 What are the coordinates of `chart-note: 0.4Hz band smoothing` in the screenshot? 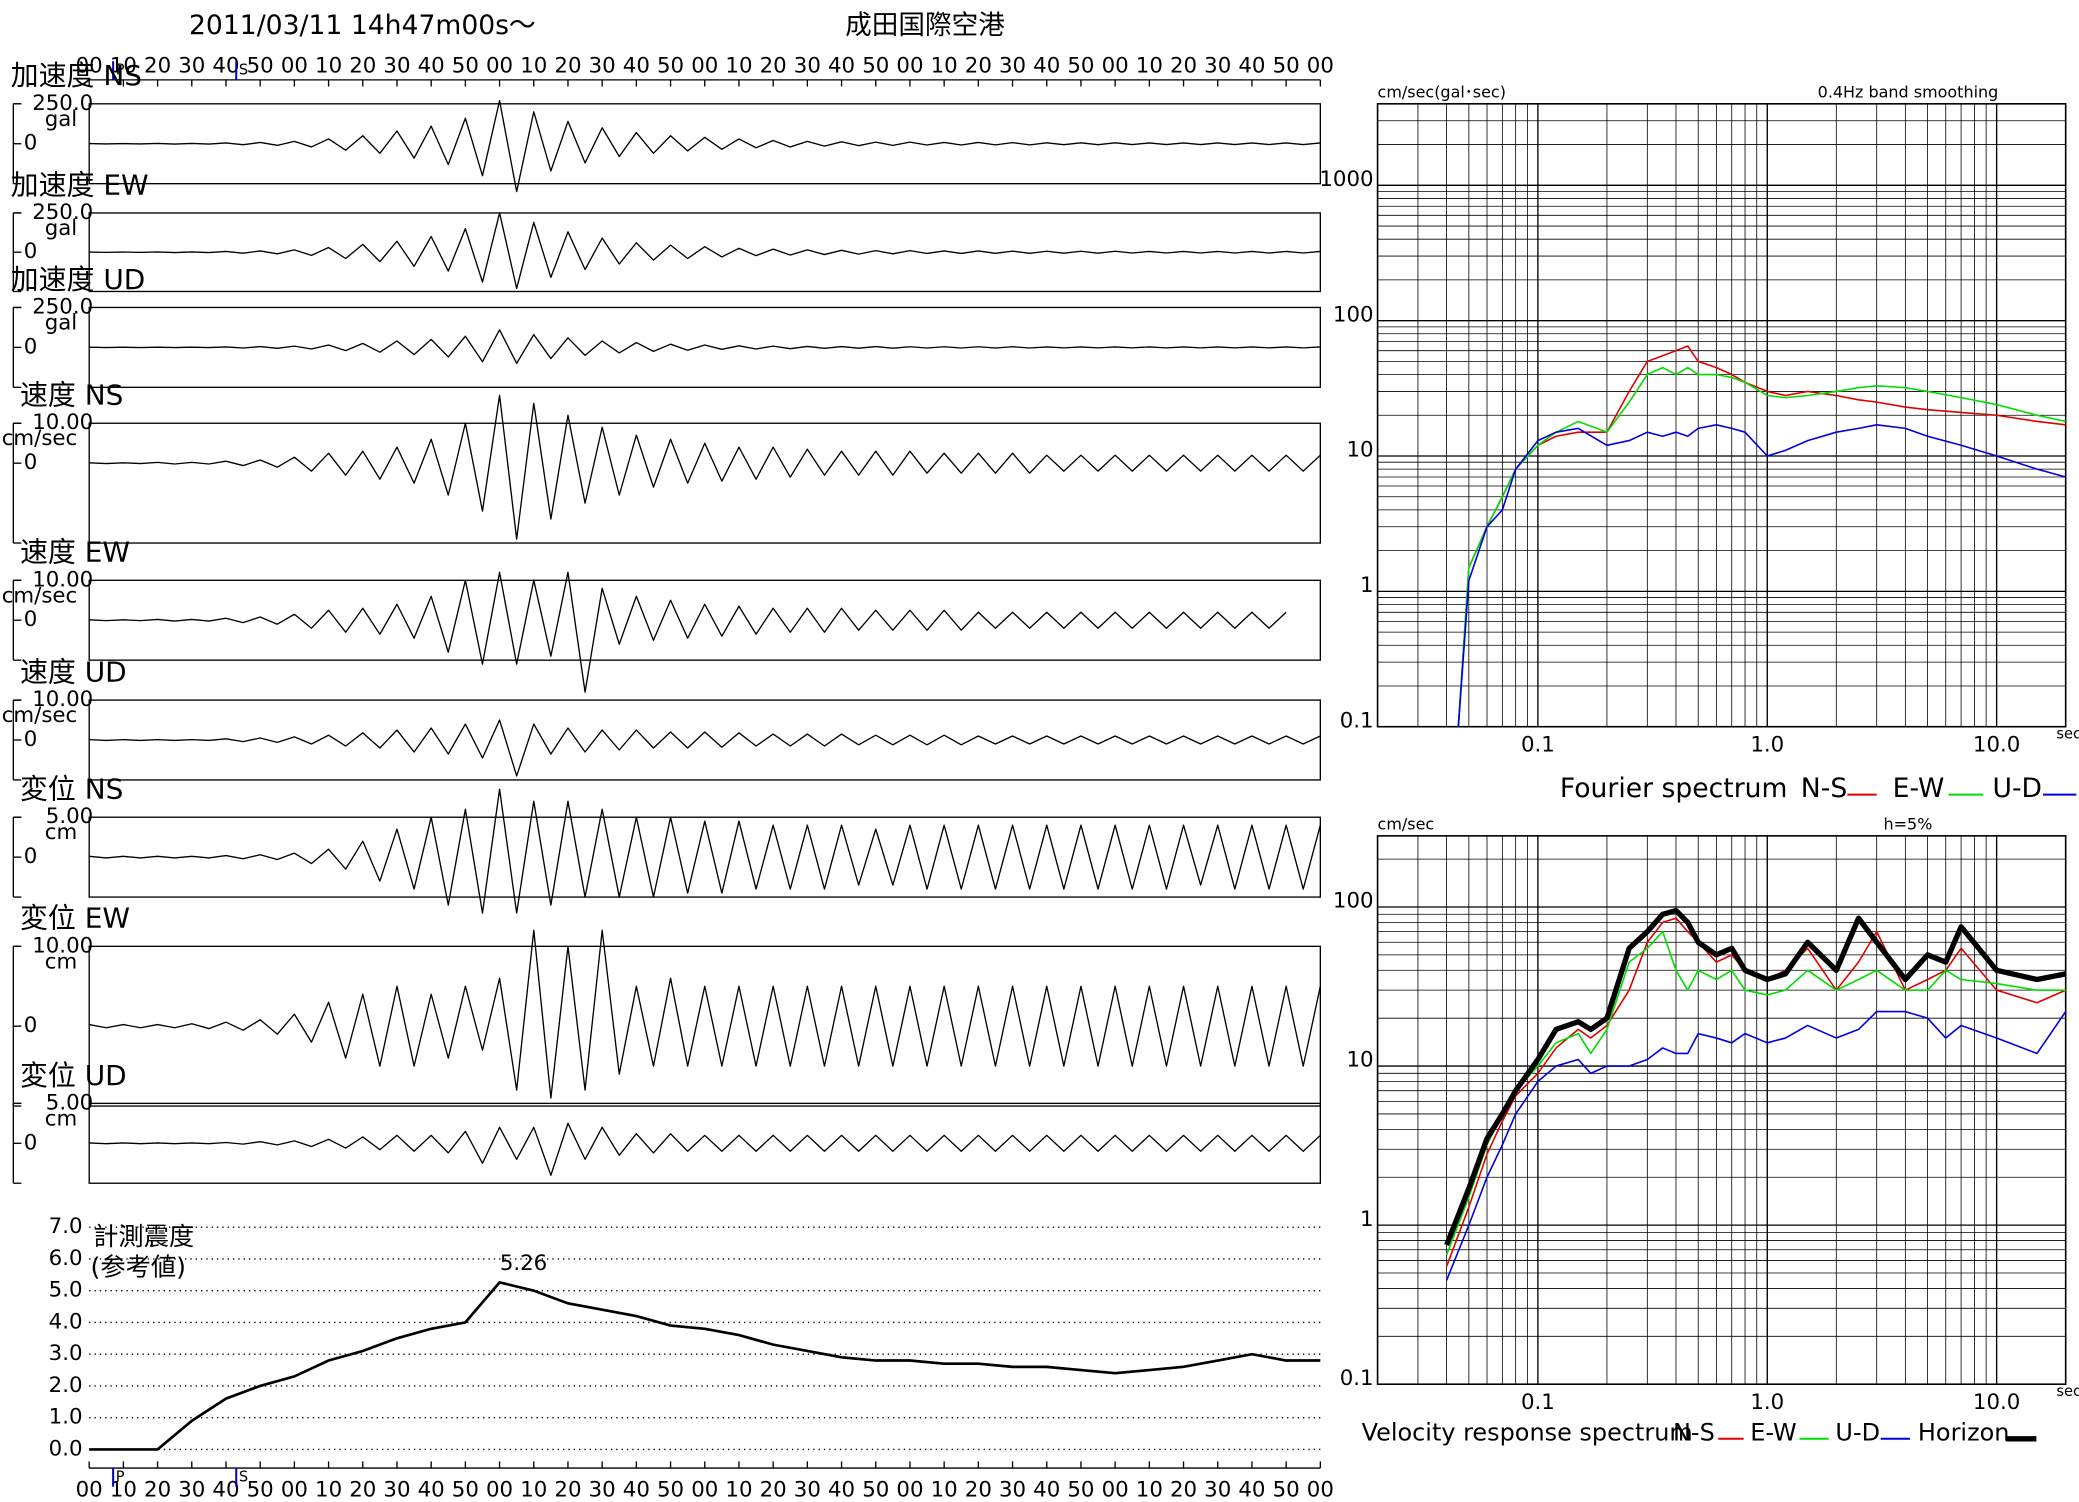 It's located at (1908, 92).